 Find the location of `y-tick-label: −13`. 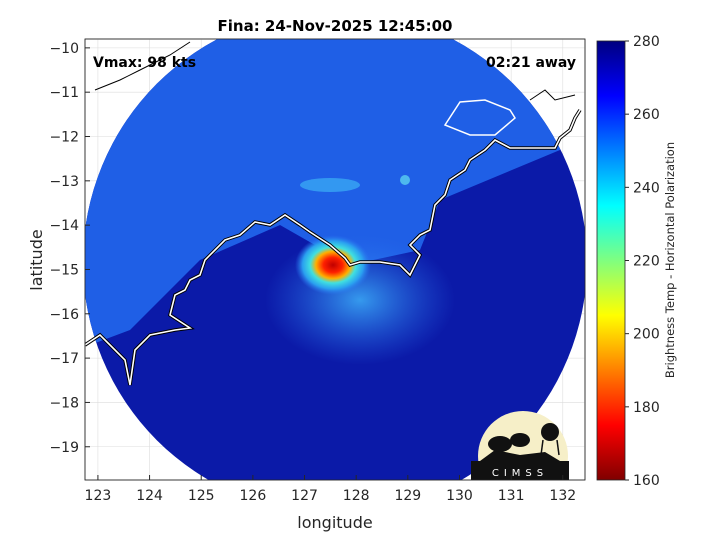

y-tick-label: −13 is located at coordinates (64, 182).